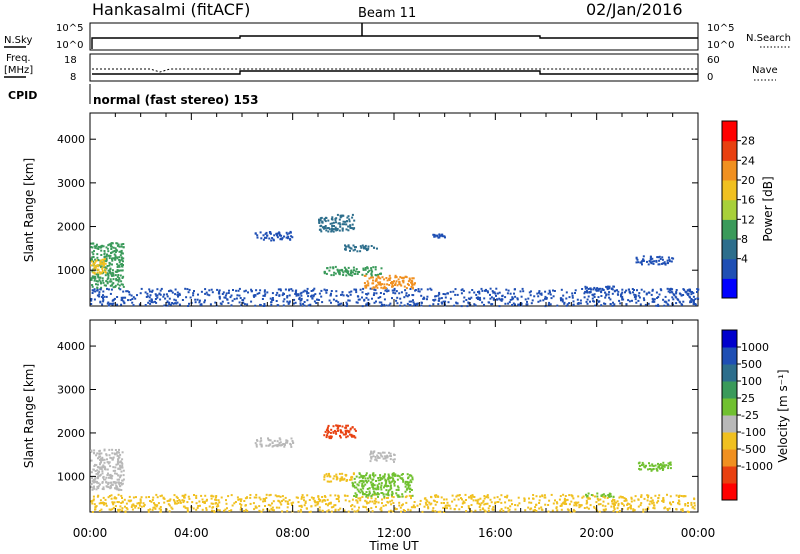 Image resolution: width=800 pixels, height=554 pixels. Describe the element at coordinates (71, 346) in the screenshot. I see `y-tick-label: 4000` at that location.